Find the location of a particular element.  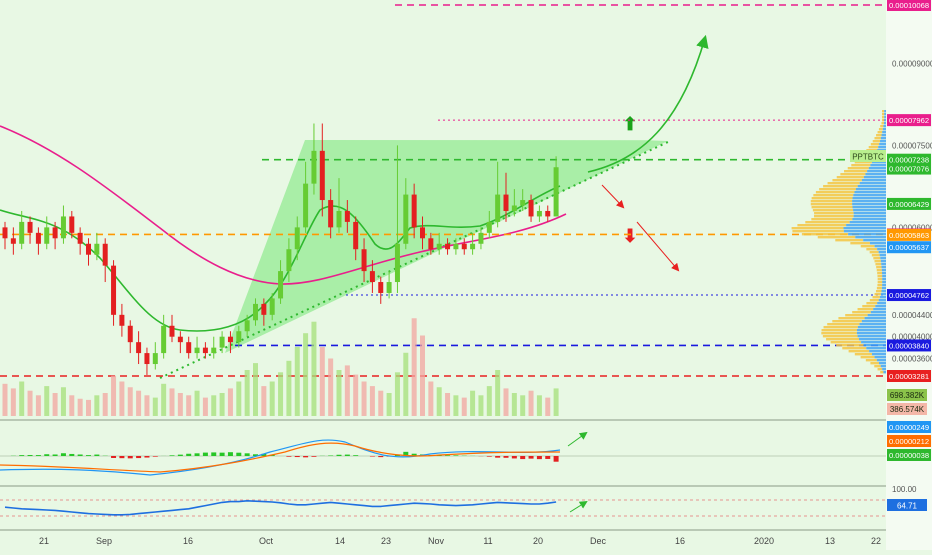

time-tick-label: 23 is located at coordinates (386, 541).